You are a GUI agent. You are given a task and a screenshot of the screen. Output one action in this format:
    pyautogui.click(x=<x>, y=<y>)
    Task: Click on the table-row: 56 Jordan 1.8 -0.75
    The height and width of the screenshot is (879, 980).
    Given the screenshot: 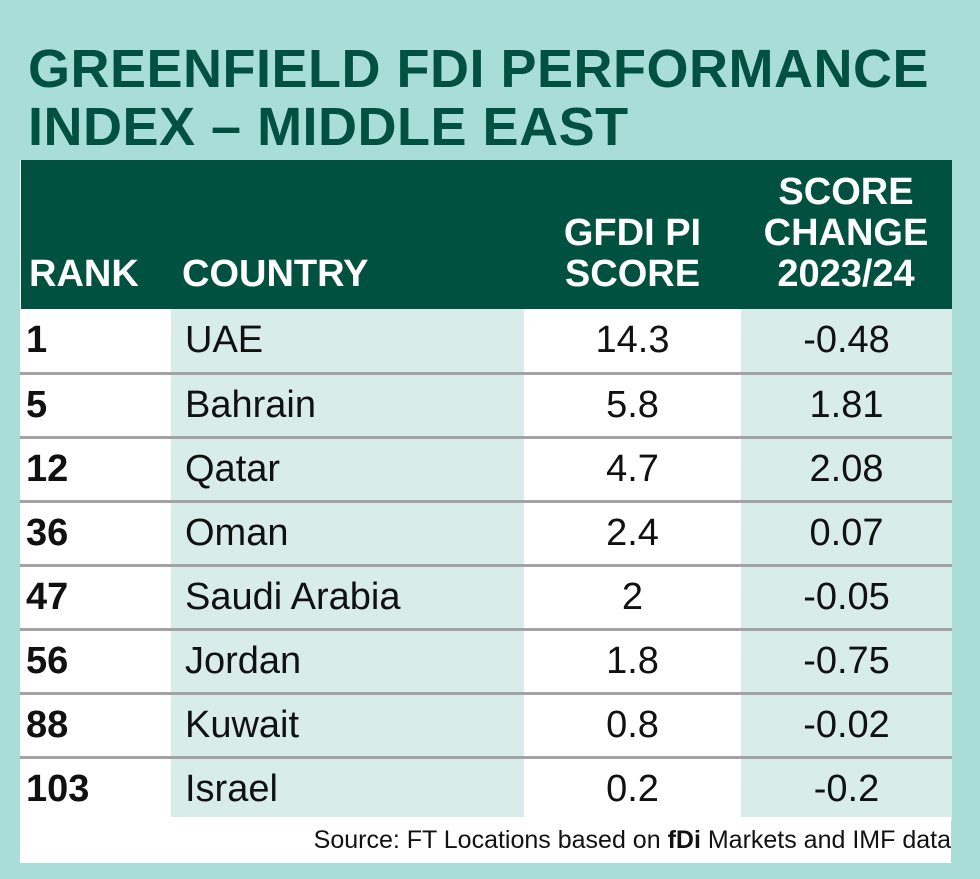 What is the action you would take?
    pyautogui.click(x=486, y=662)
    